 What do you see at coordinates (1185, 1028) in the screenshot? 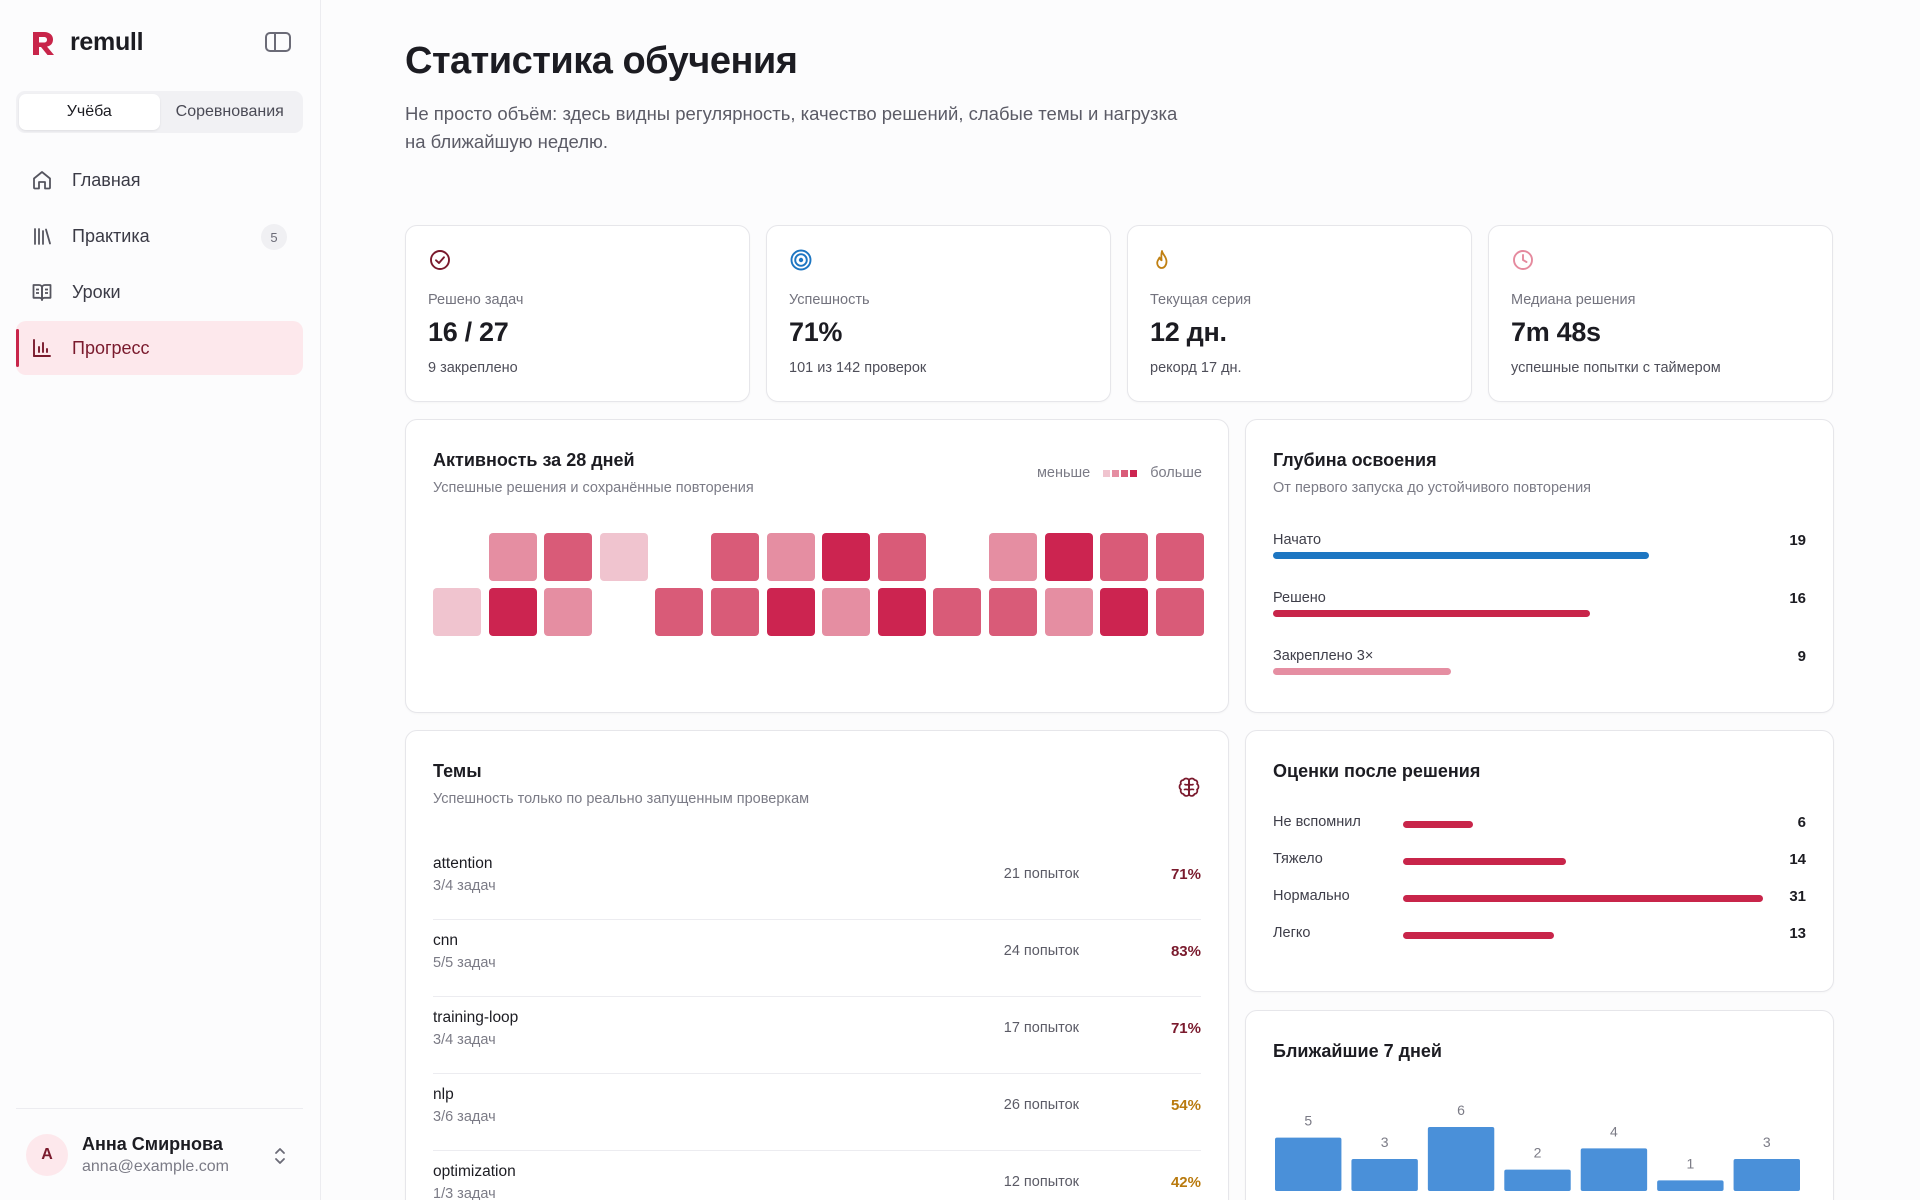
I see `topic-success-rate: 71%` at bounding box center [1185, 1028].